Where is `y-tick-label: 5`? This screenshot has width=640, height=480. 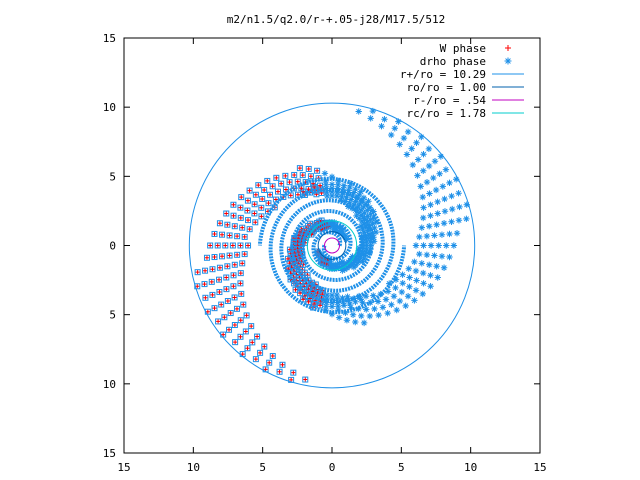
y-tick-label: 5 is located at coordinates (112, 315).